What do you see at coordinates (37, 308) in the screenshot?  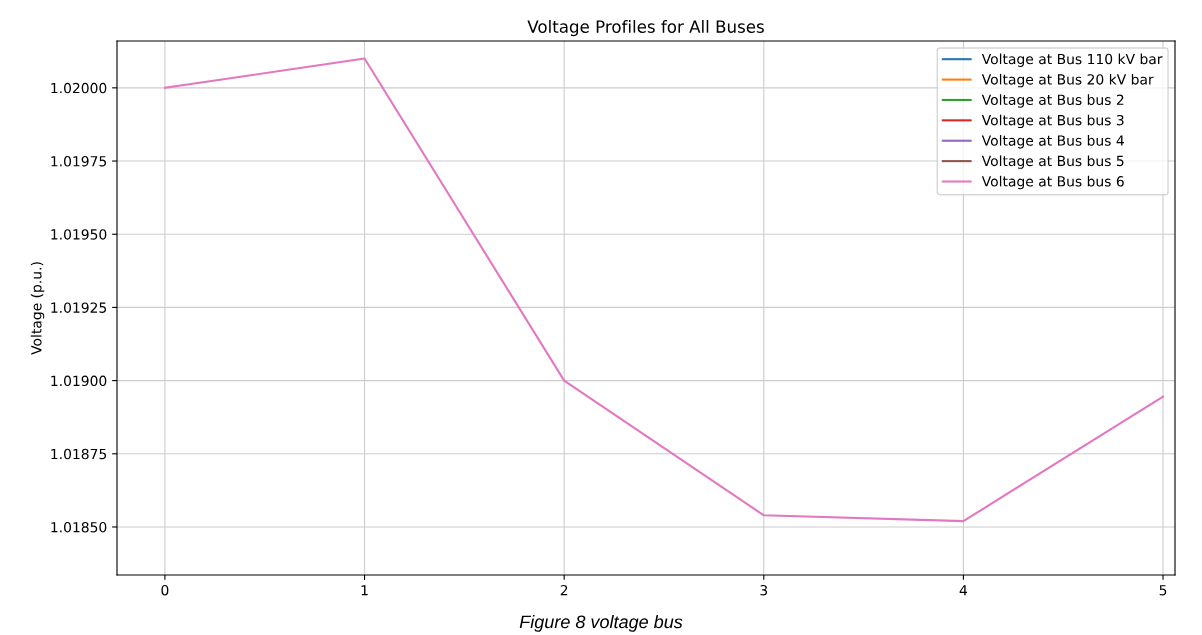 I see `y-axis-title: Voltage (p.u.)` at bounding box center [37, 308].